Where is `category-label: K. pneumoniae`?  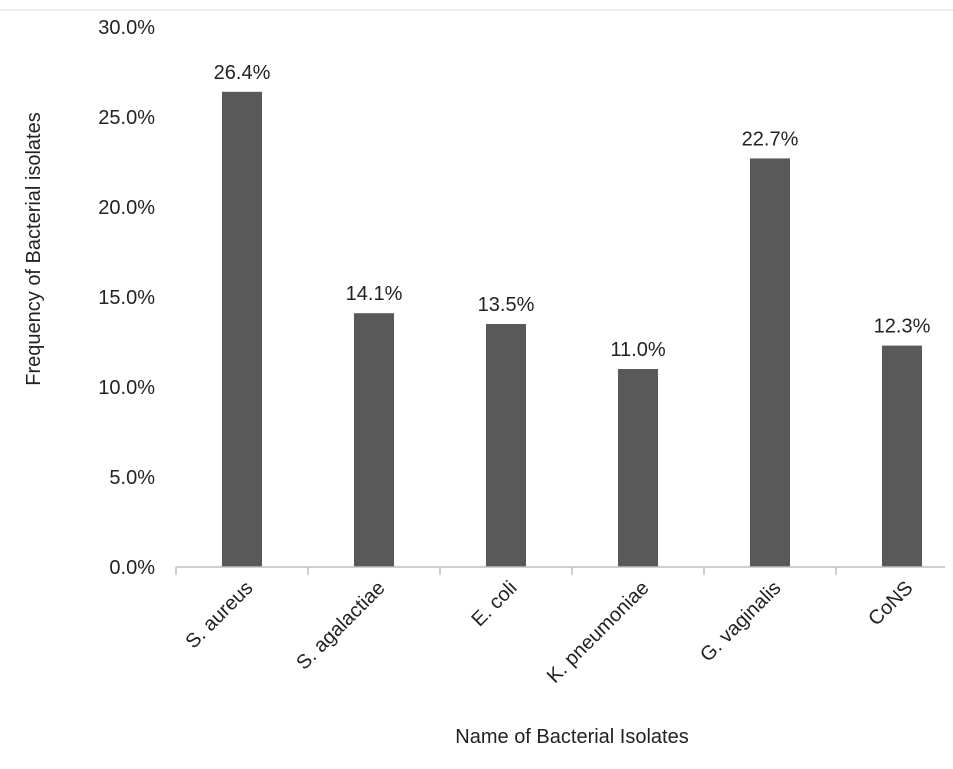
category-label: K. pneumoniae is located at coordinates (598, 632).